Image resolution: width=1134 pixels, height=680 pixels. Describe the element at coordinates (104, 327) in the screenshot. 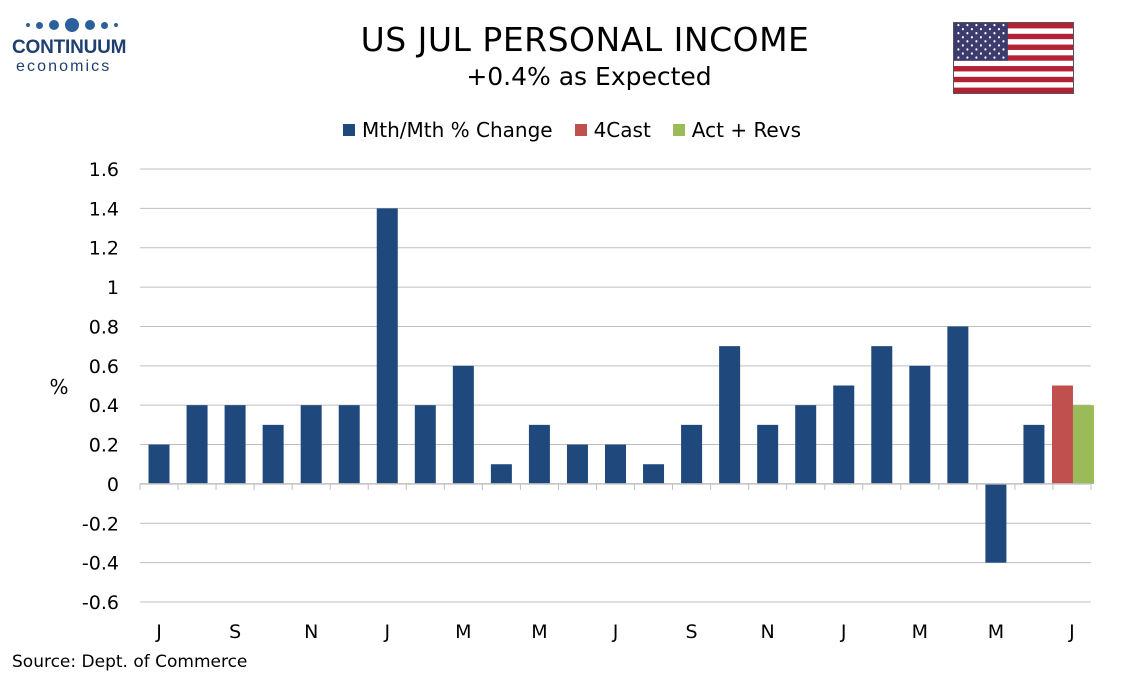

I see `y-tick-label: 0.8` at that location.